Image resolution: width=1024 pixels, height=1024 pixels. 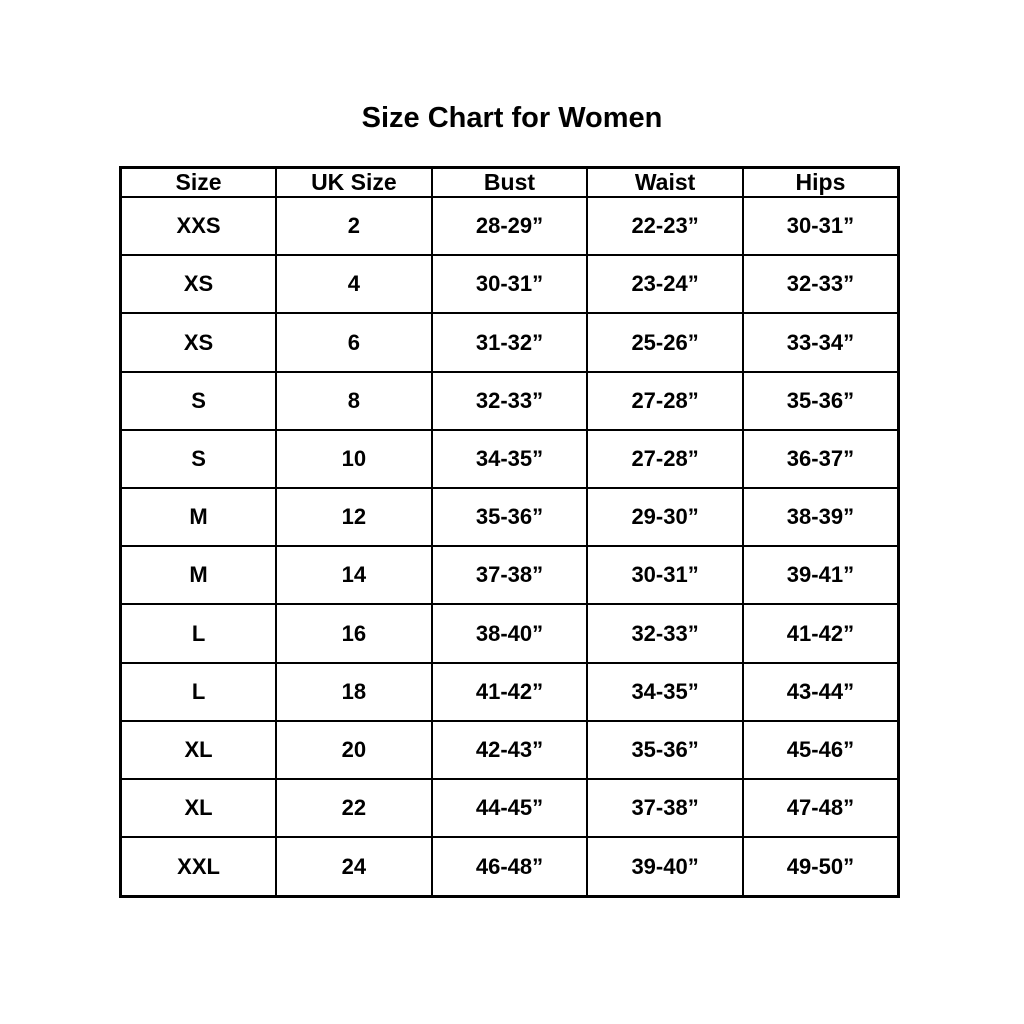 I want to click on cell-bust: 42-43”, so click(x=509, y=750).